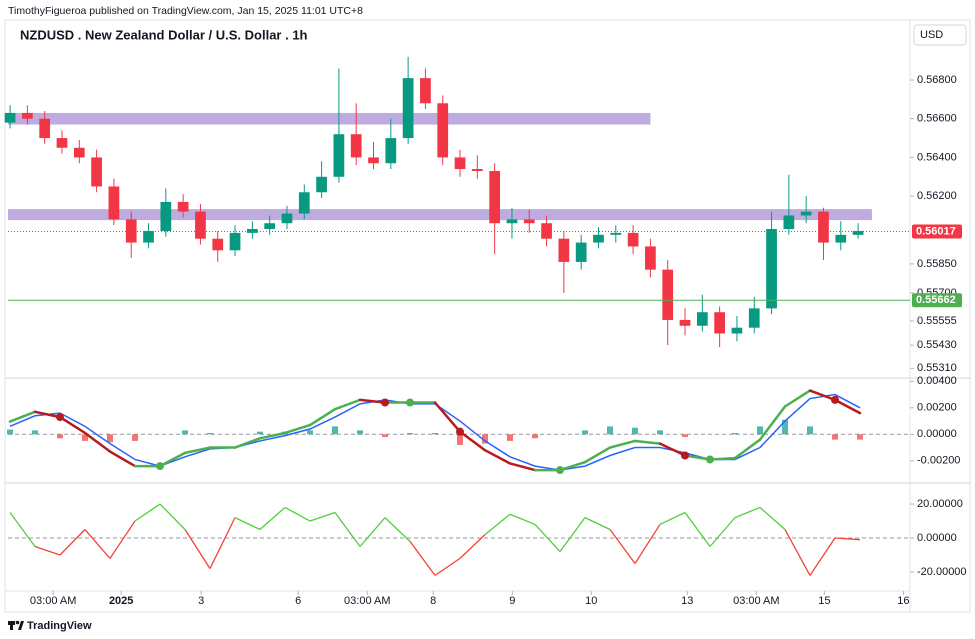 This screenshot has height=639, width=975. I want to click on y-tick-label: 0.55555, so click(937, 321).